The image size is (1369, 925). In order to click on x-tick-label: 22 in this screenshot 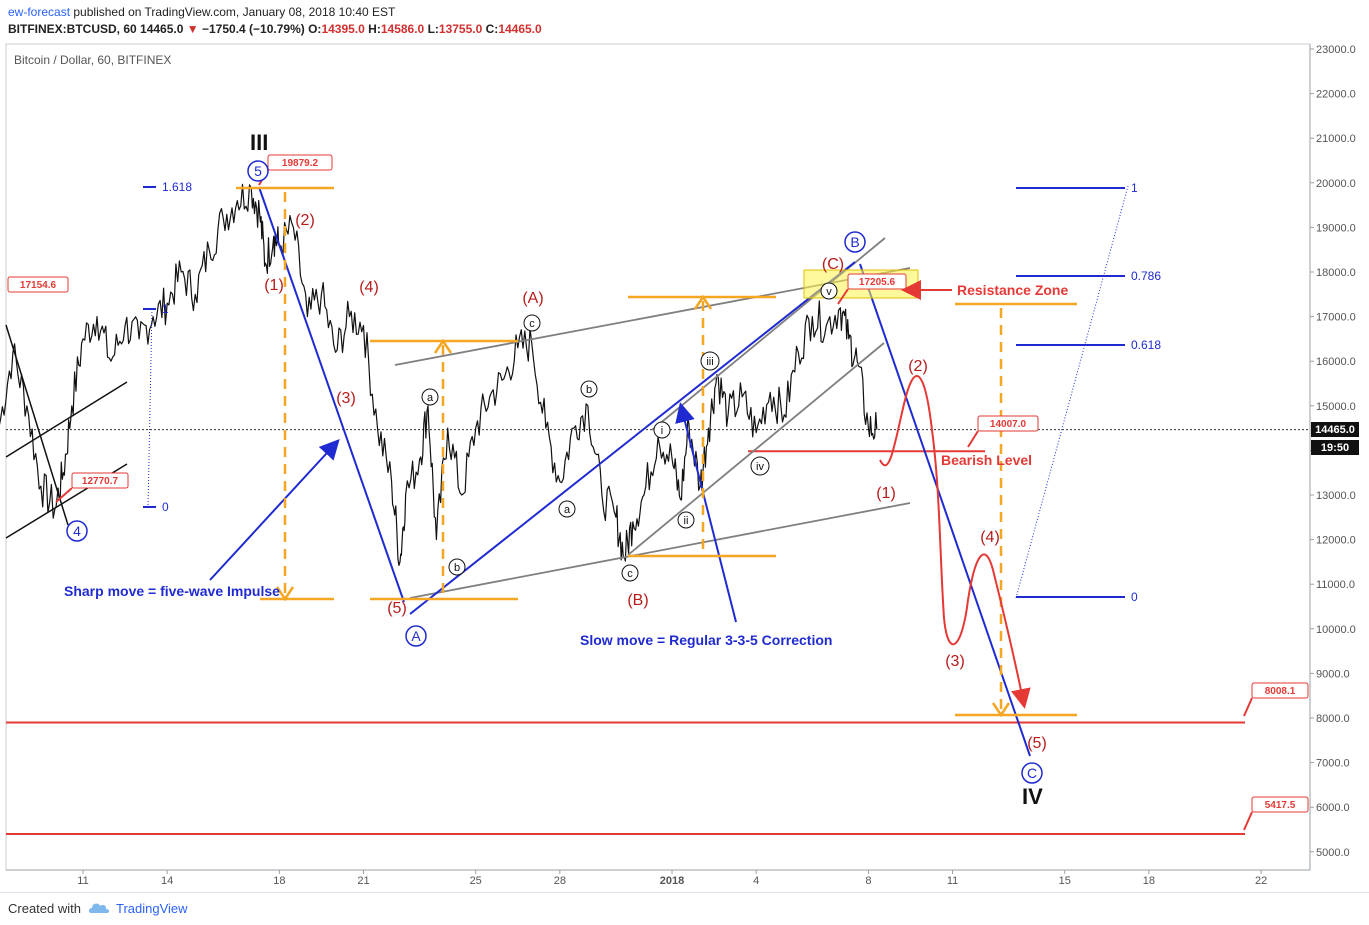, I will do `click(1261, 881)`.